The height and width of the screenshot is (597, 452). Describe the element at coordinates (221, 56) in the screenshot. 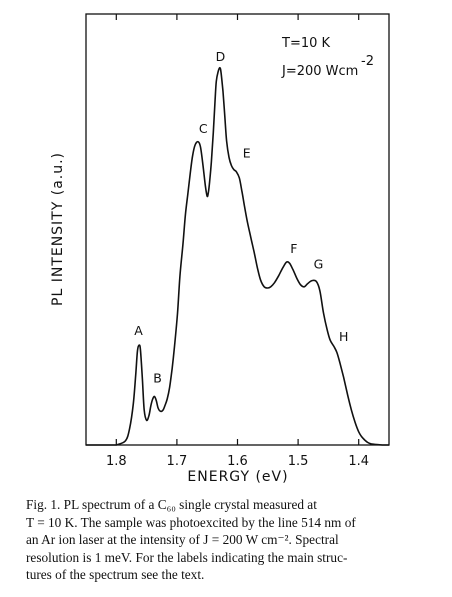

I see `peak-label-d: D` at that location.